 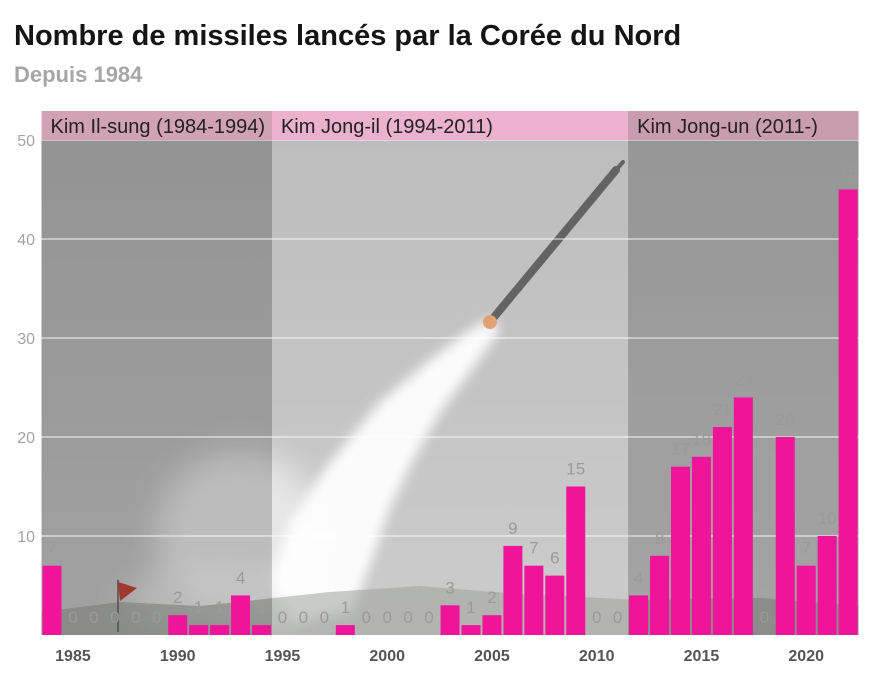 What do you see at coordinates (805, 548) in the screenshot?
I see `value-label-2020: 7` at bounding box center [805, 548].